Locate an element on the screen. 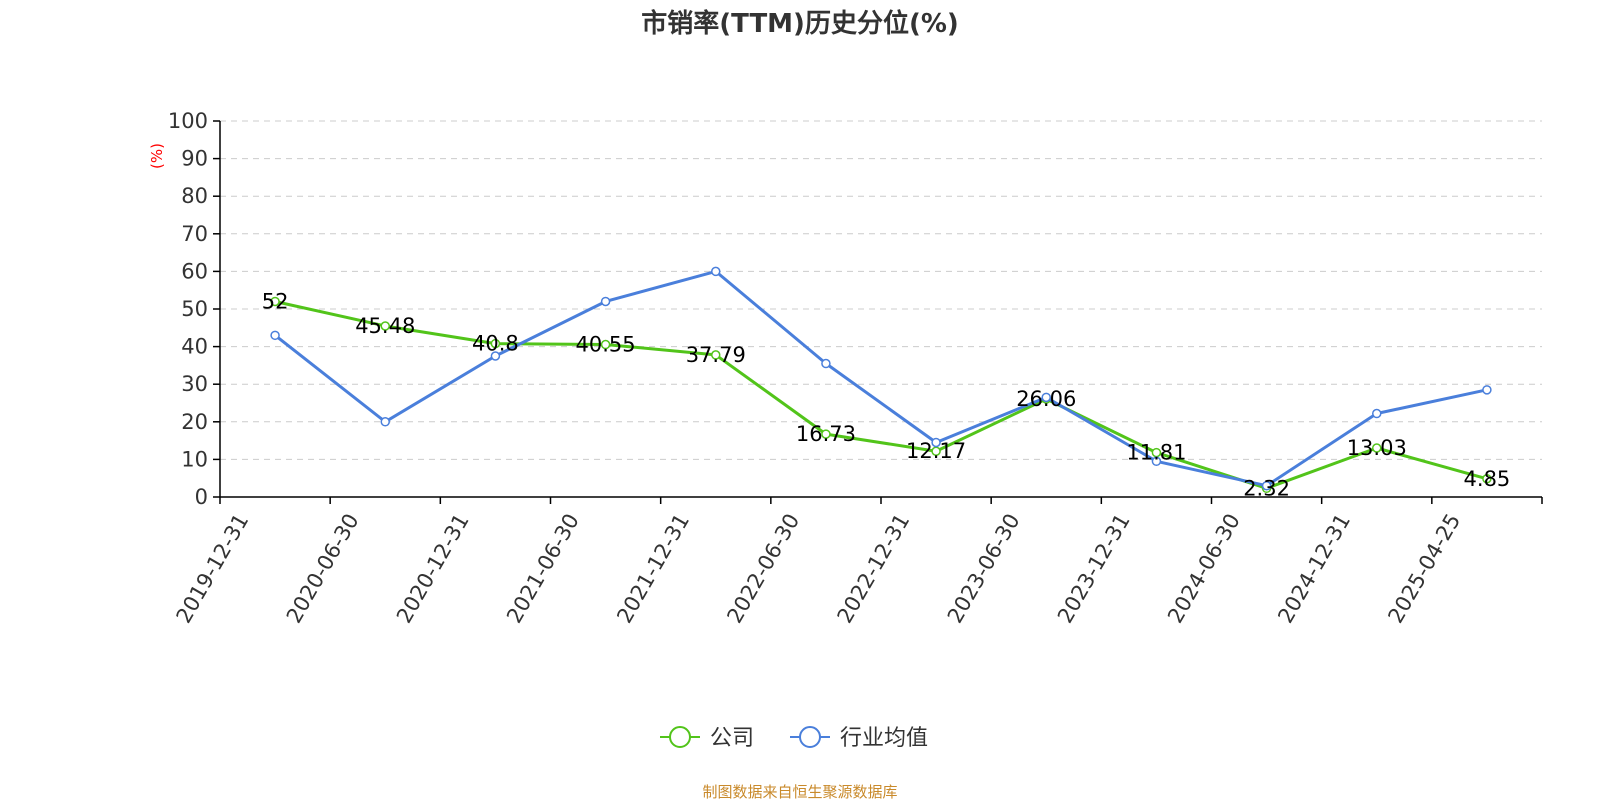 This screenshot has height=800, width=1600. x-tick-label: 2022-06-30 is located at coordinates (763, 569).